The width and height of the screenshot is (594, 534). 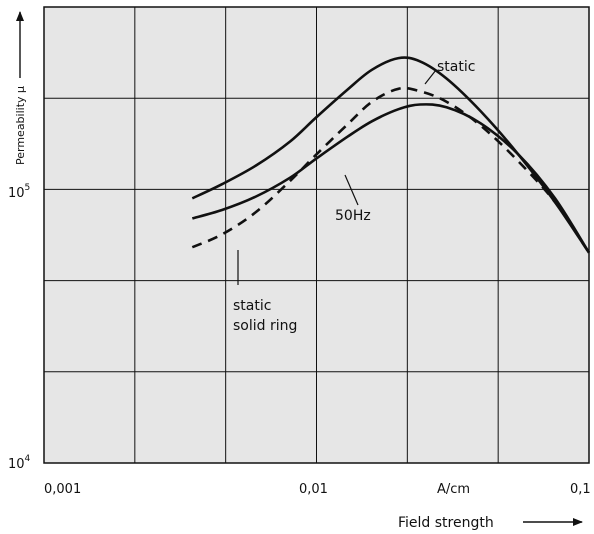 What do you see at coordinates (62, 489) in the screenshot?
I see `x-tick-label: 0,001` at bounding box center [62, 489].